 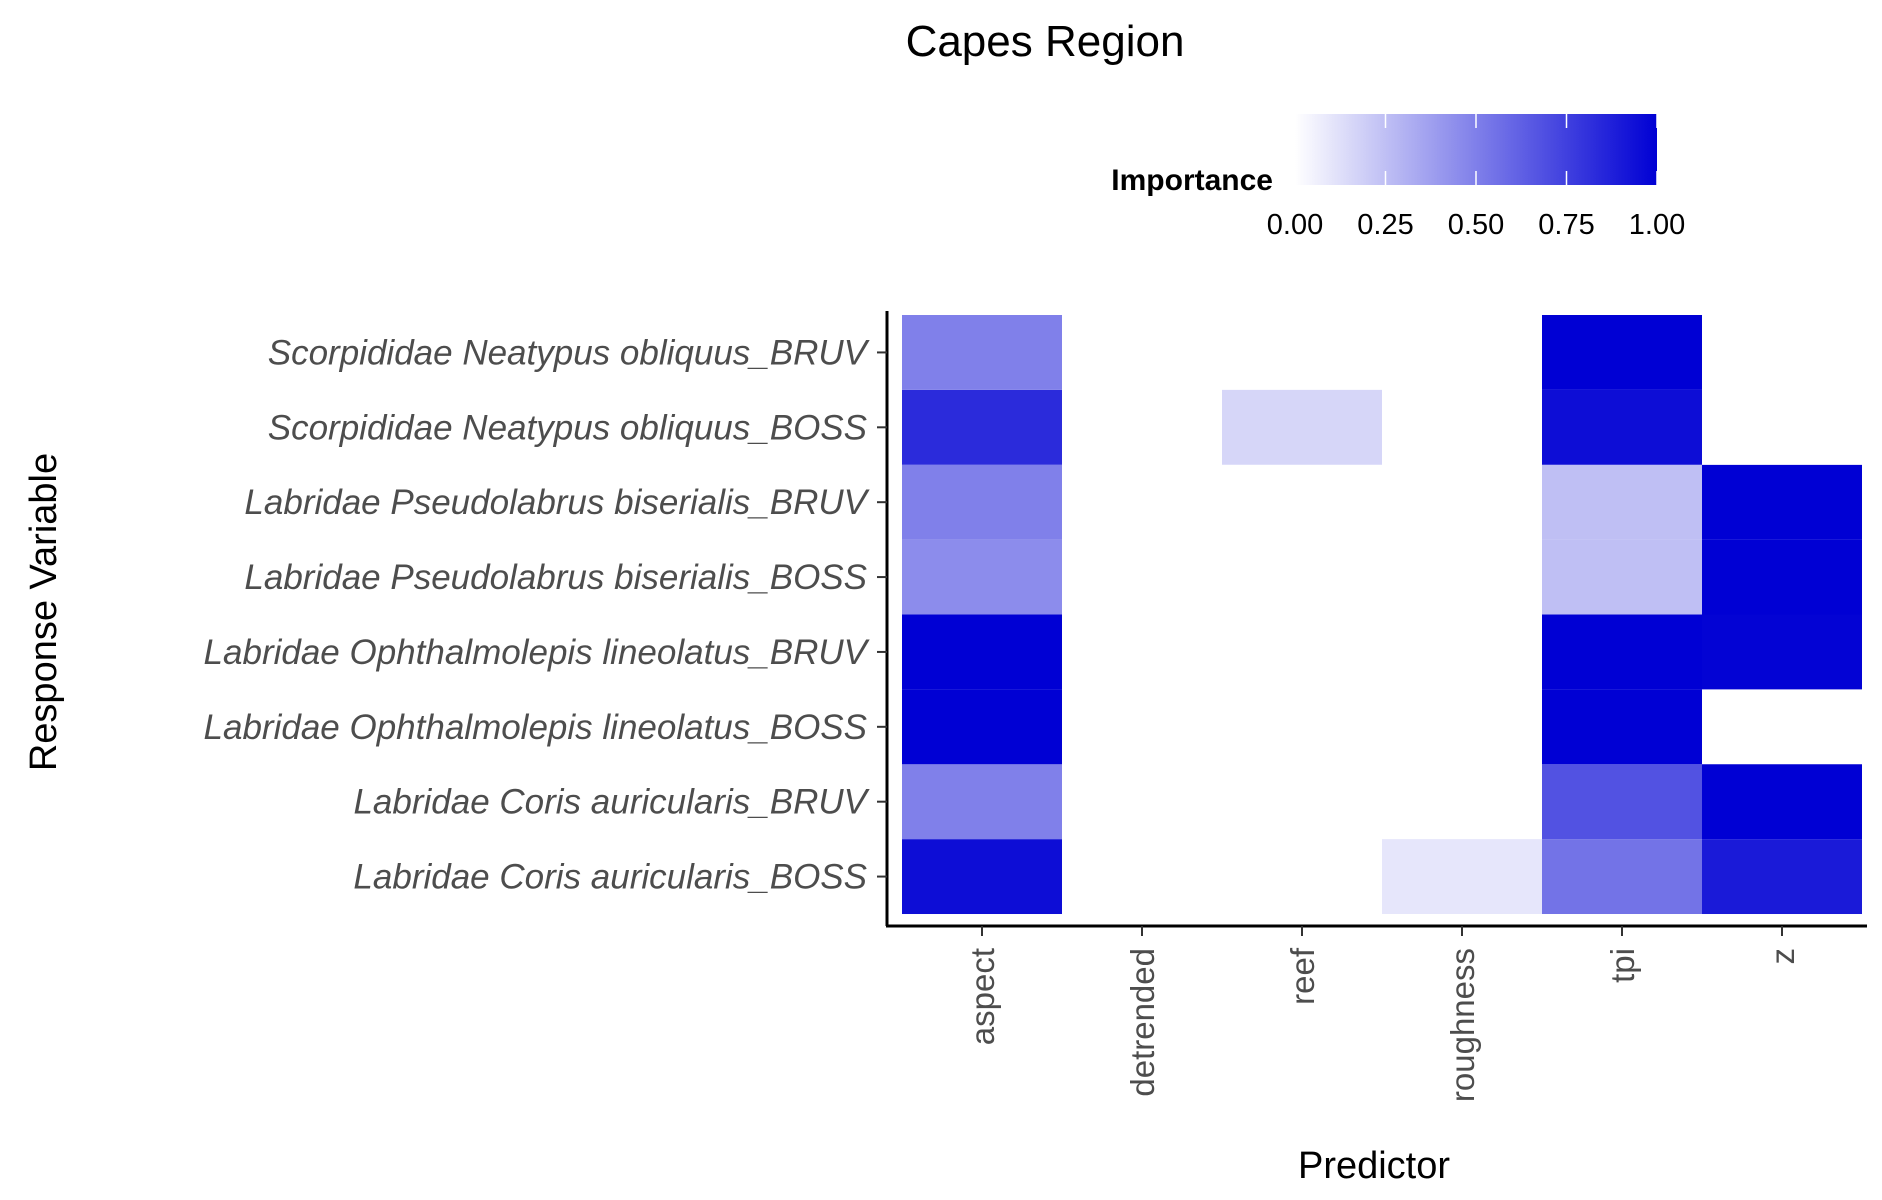 What do you see at coordinates (1566, 225) in the screenshot?
I see `legend-tick-label: 0.75` at bounding box center [1566, 225].